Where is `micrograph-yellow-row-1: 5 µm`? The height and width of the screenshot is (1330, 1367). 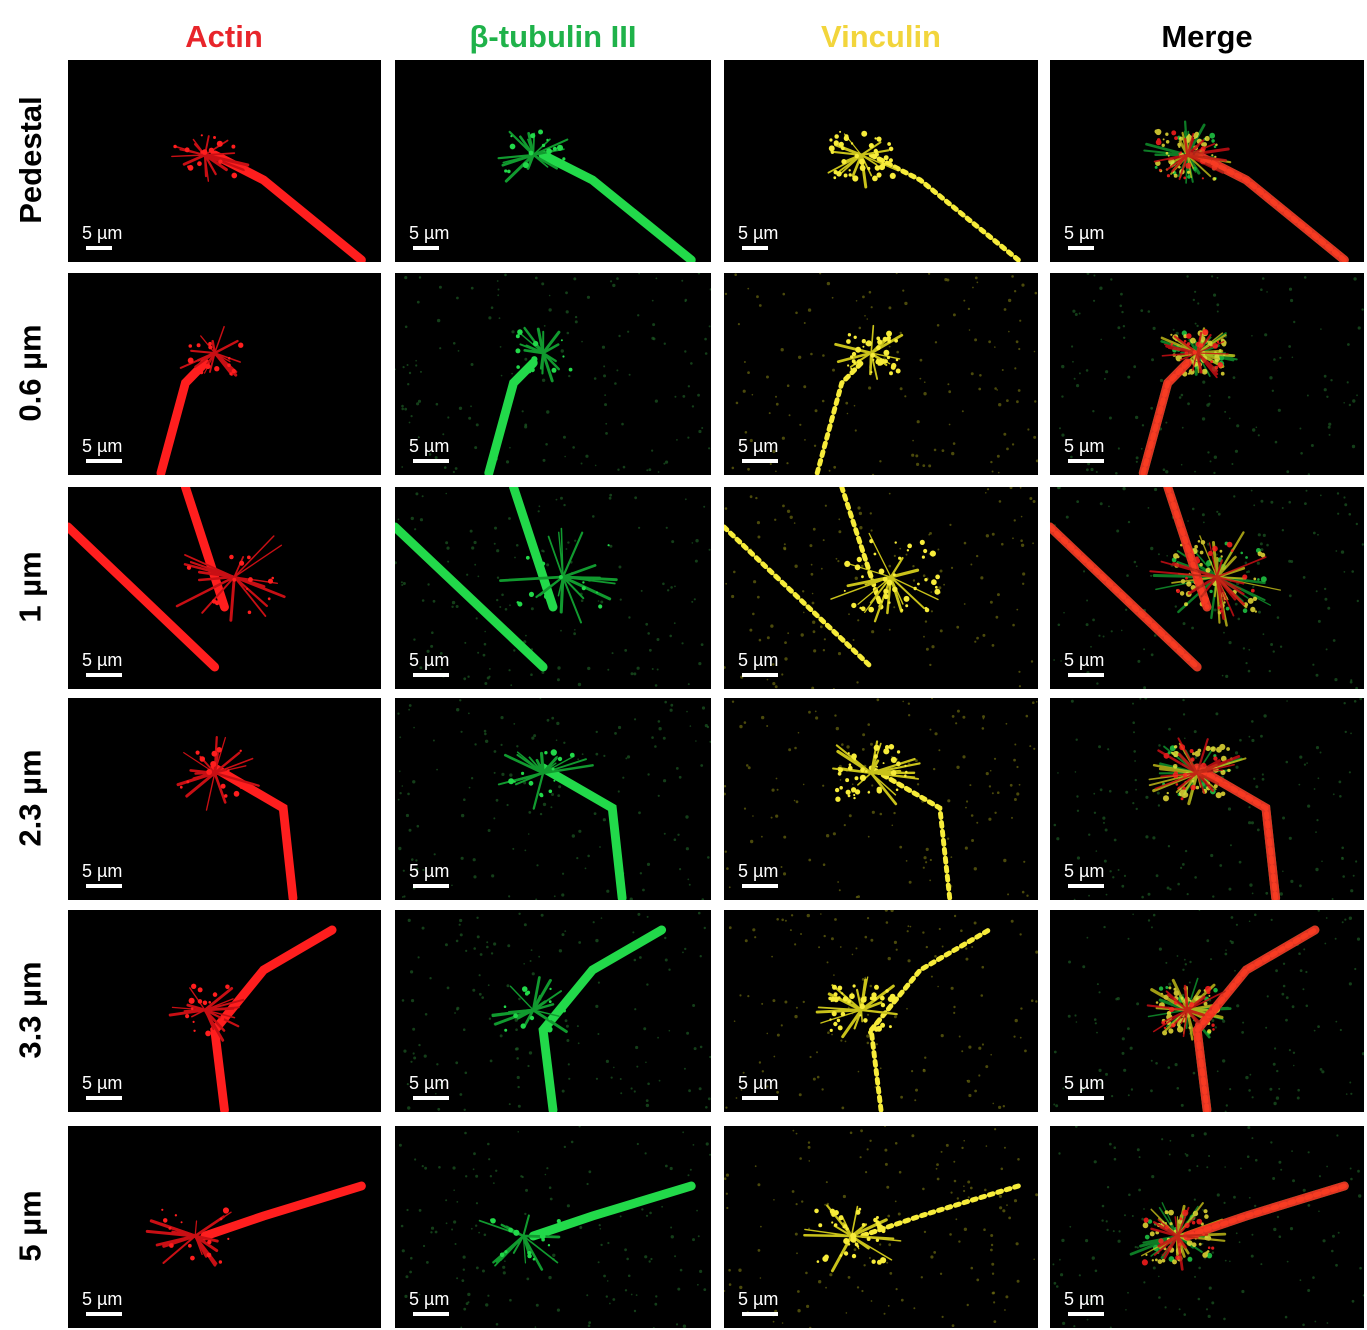
micrograph-yellow-row-1: 5 µm is located at coordinates (881, 161).